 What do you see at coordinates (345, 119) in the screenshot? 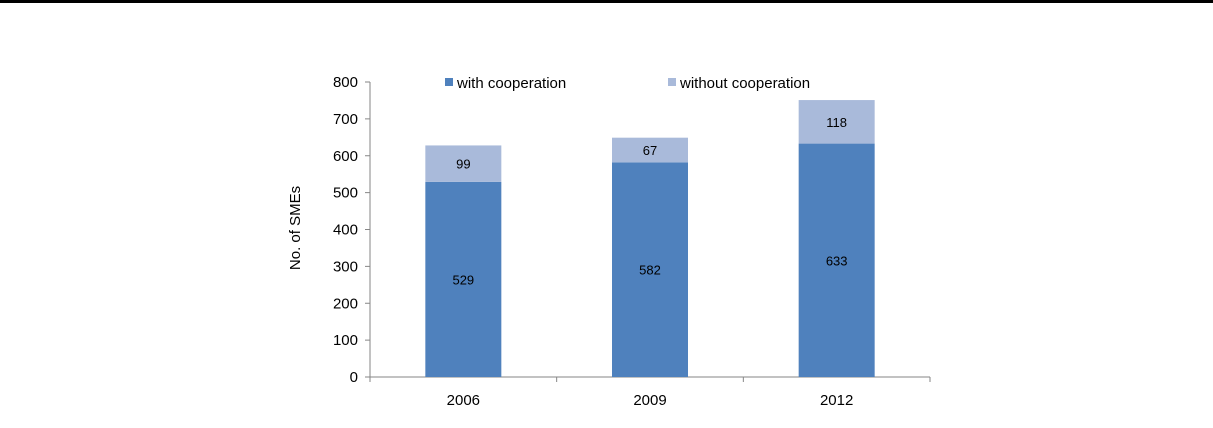
I see `y-tick-label: 700` at bounding box center [345, 119].